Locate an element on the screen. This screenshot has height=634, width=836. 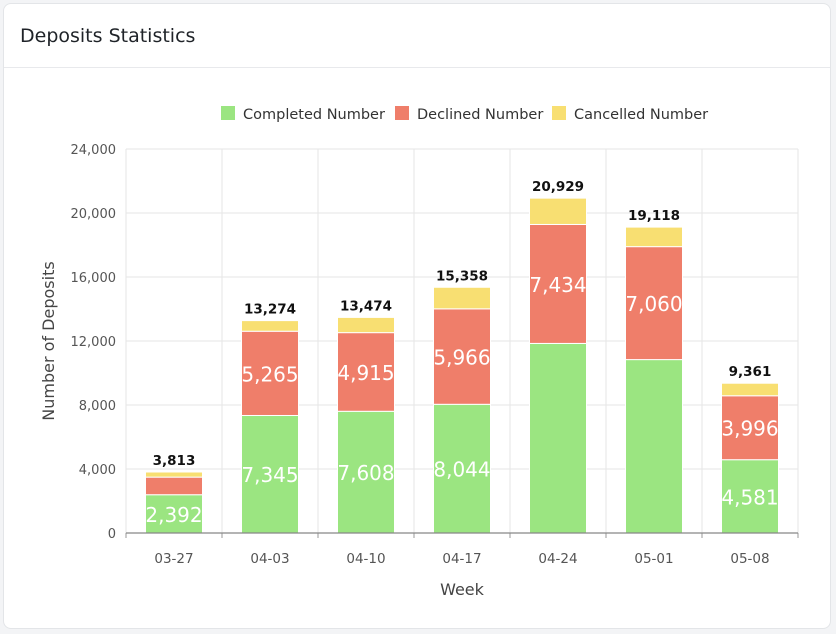
x-tick-label: 04-17 is located at coordinates (461, 559).